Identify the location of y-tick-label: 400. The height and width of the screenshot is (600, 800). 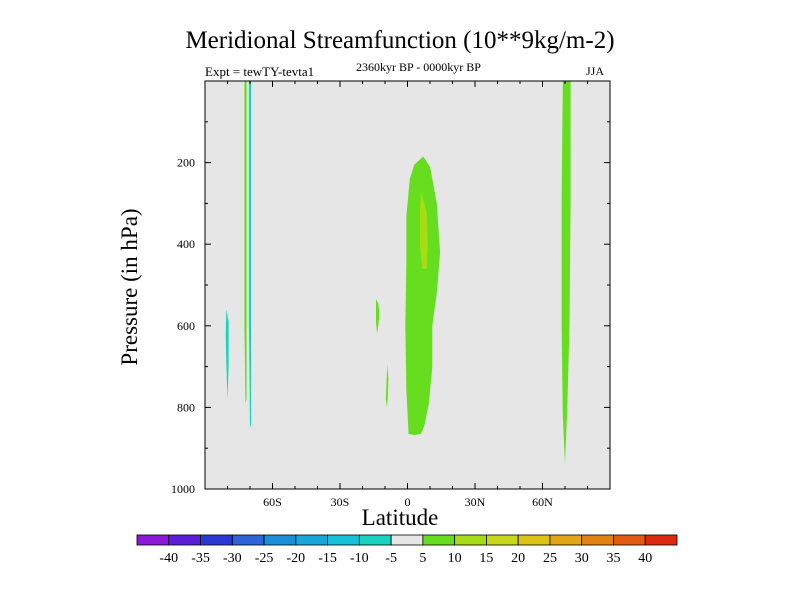
(186, 244).